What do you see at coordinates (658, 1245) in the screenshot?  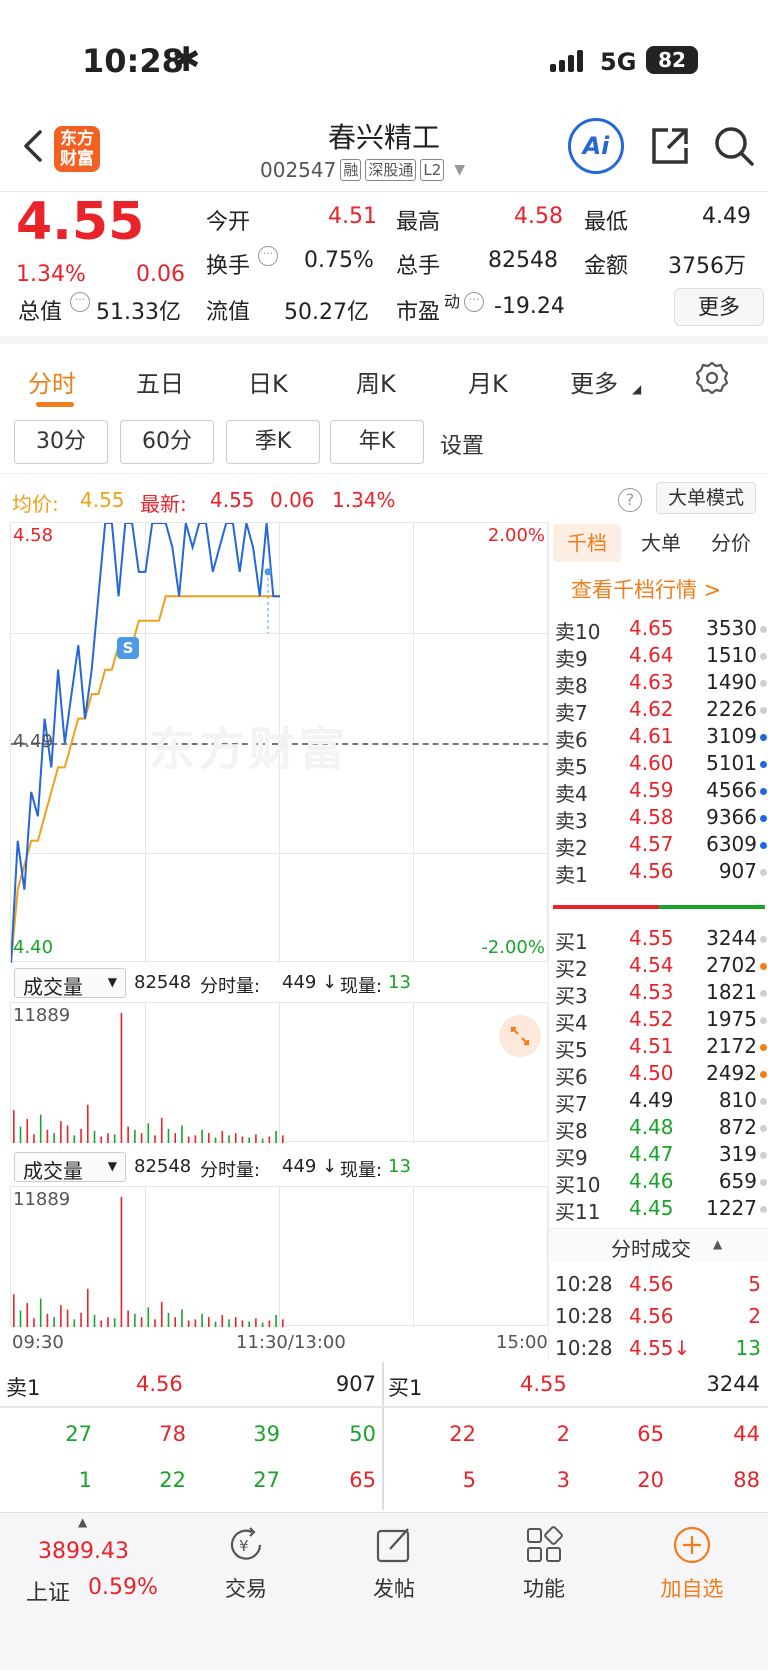 I see `ticks-header: 分时成交 ▲` at bounding box center [658, 1245].